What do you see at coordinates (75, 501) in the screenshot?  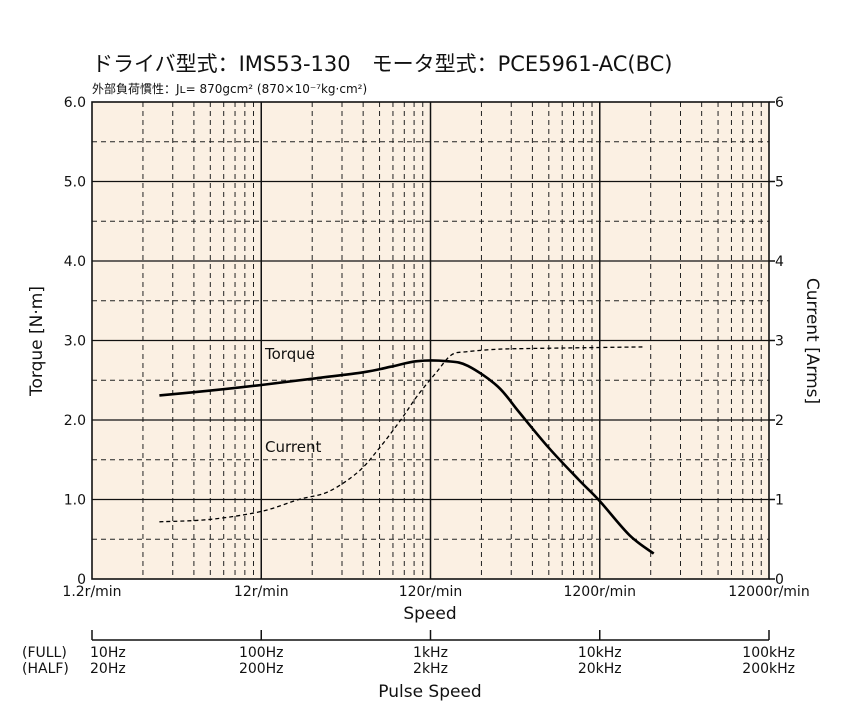 I see `y-tick-label: 1.0` at bounding box center [75, 501].